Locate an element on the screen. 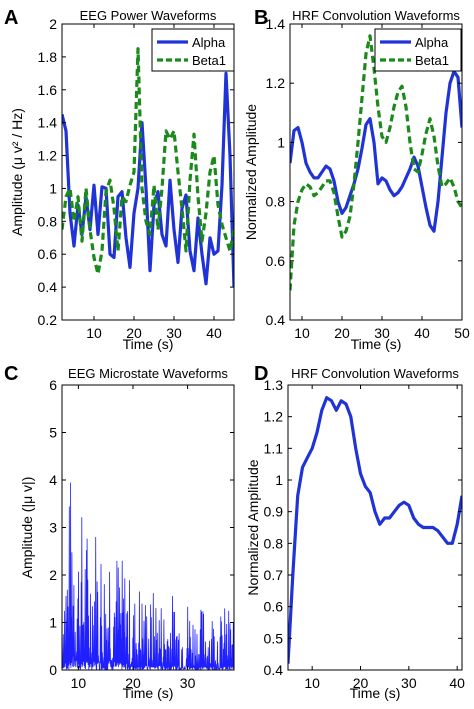  y-tick-label: 1.8 is located at coordinates (48, 57).